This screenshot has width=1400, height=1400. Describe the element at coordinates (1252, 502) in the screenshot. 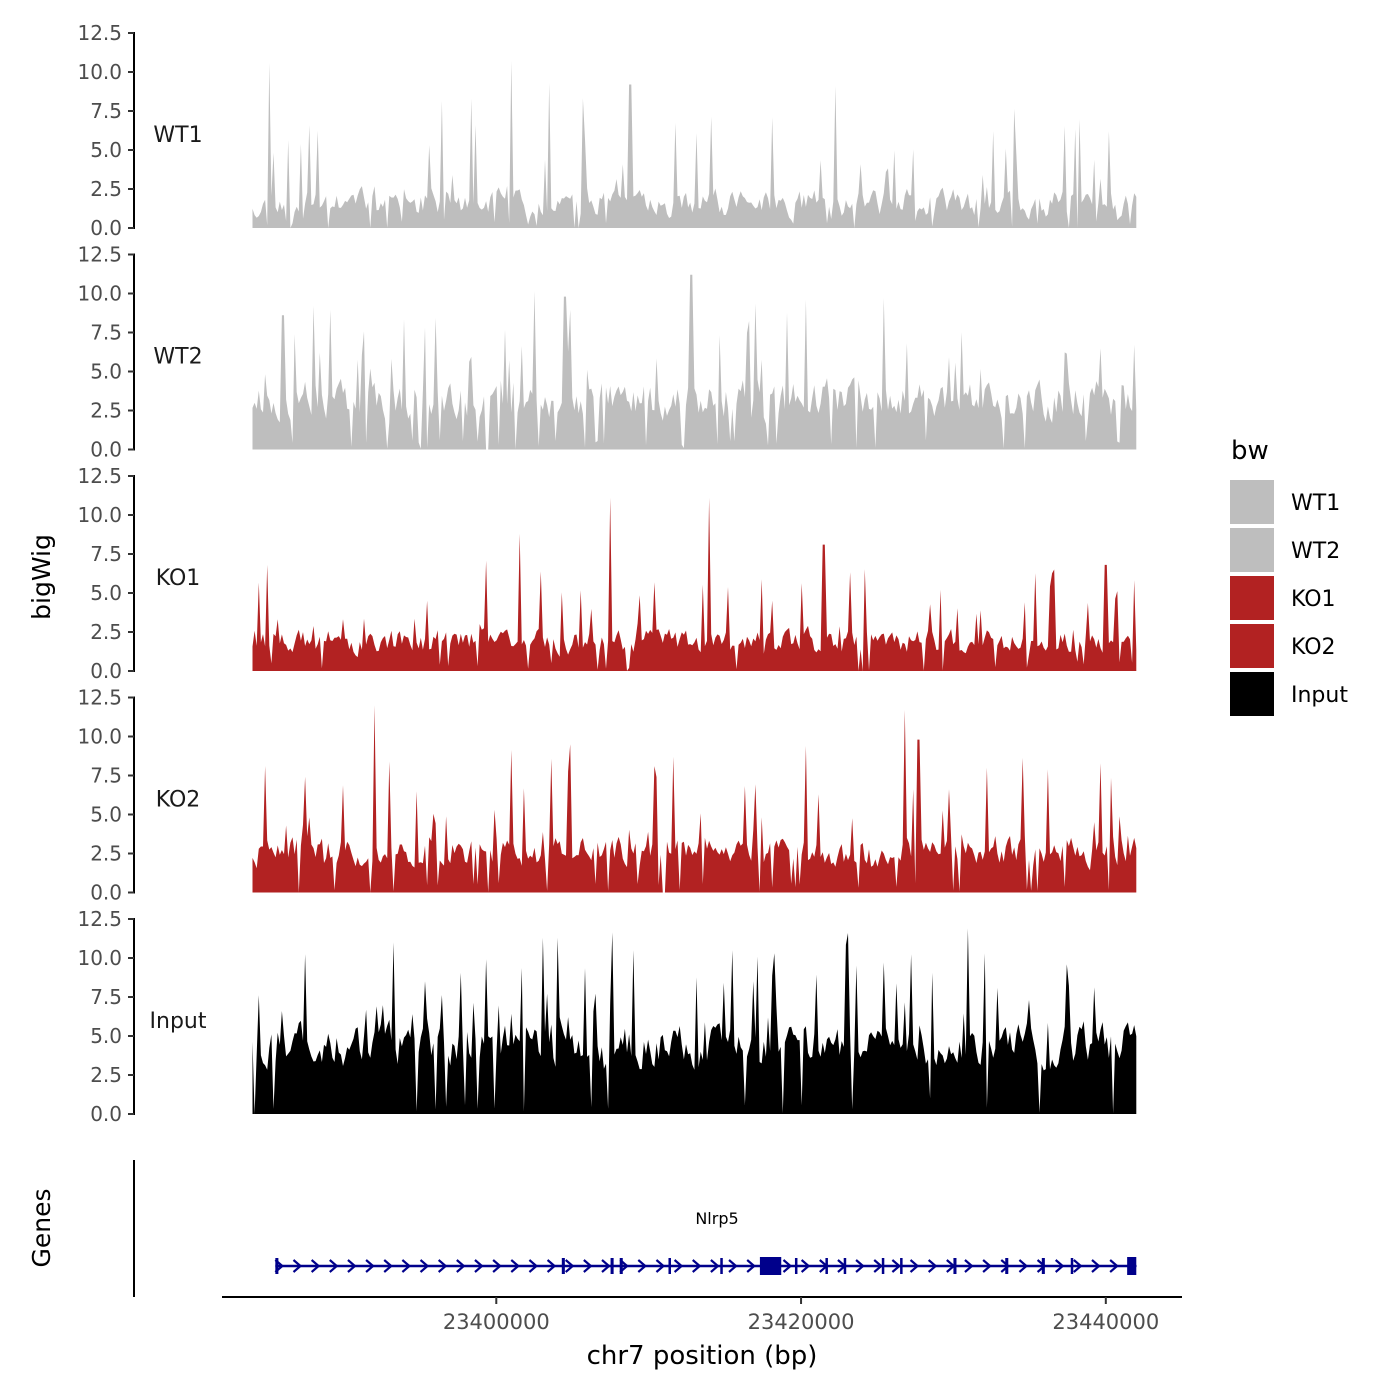

I see `legend-swatch-wt1` at that location.